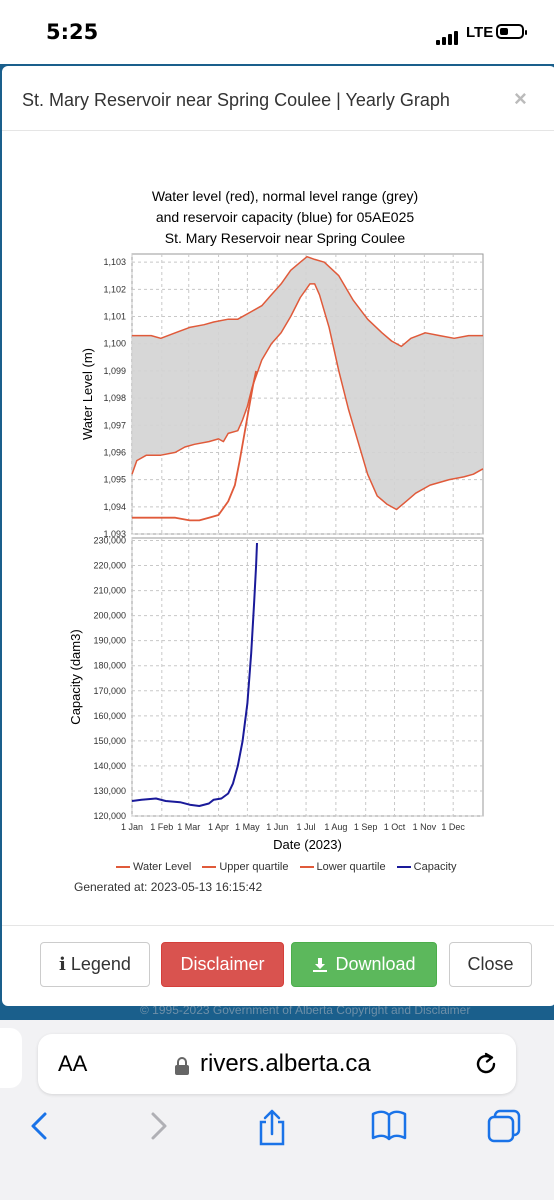 This screenshot has width=554, height=1200. I want to click on generated-timestamp: Generated at: 2023-05-13 16:15:42, so click(168, 887).